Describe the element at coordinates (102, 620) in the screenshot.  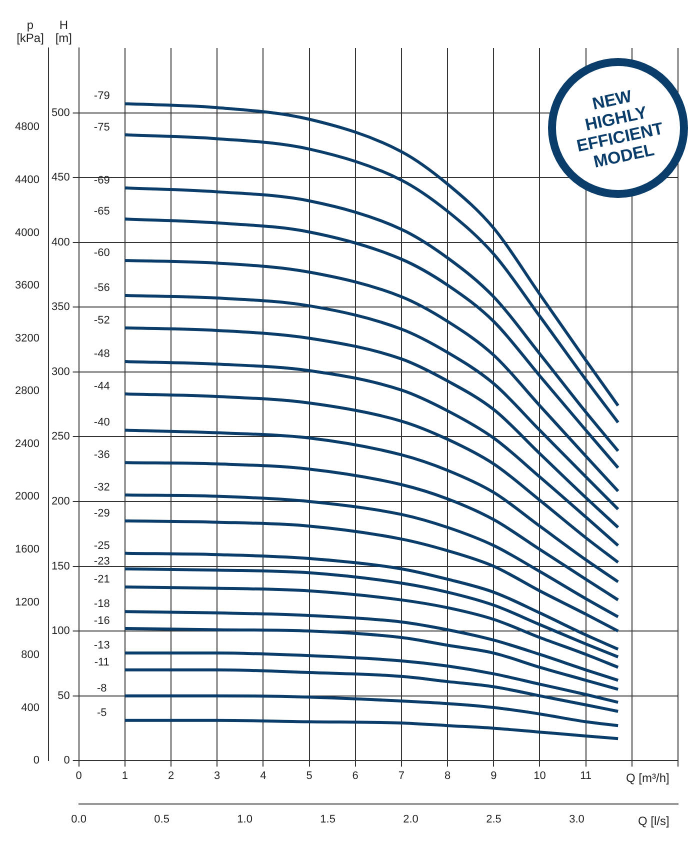
I see `series-label: -16` at that location.